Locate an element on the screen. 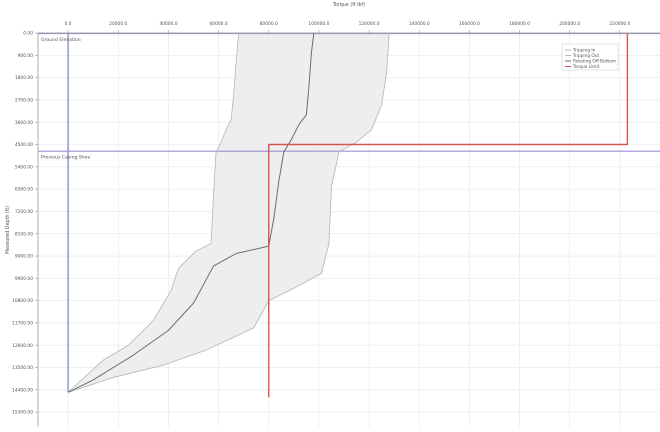 The height and width of the screenshot is (432, 660). y-tick-label: 4500.00 is located at coordinates (24, 145).